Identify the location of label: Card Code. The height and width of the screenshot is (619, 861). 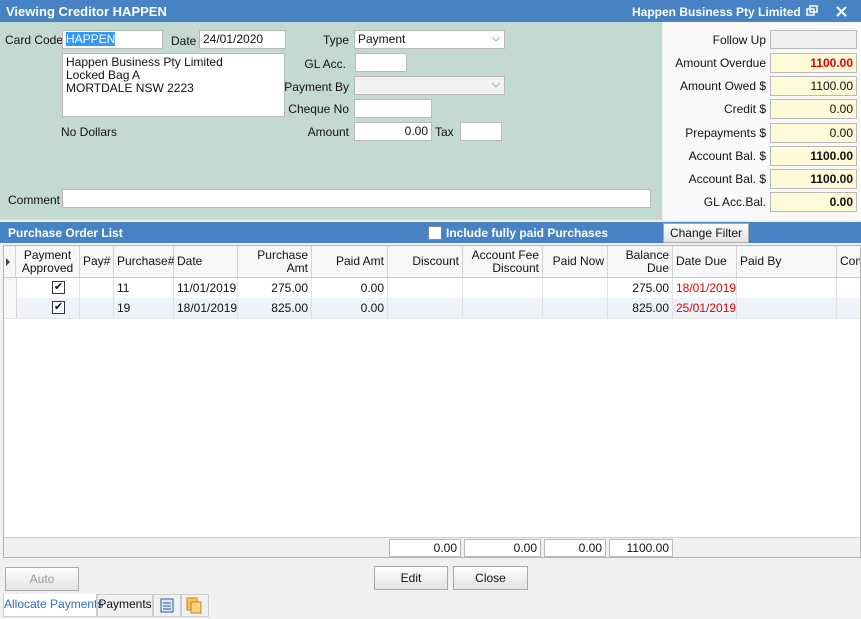
(34, 40).